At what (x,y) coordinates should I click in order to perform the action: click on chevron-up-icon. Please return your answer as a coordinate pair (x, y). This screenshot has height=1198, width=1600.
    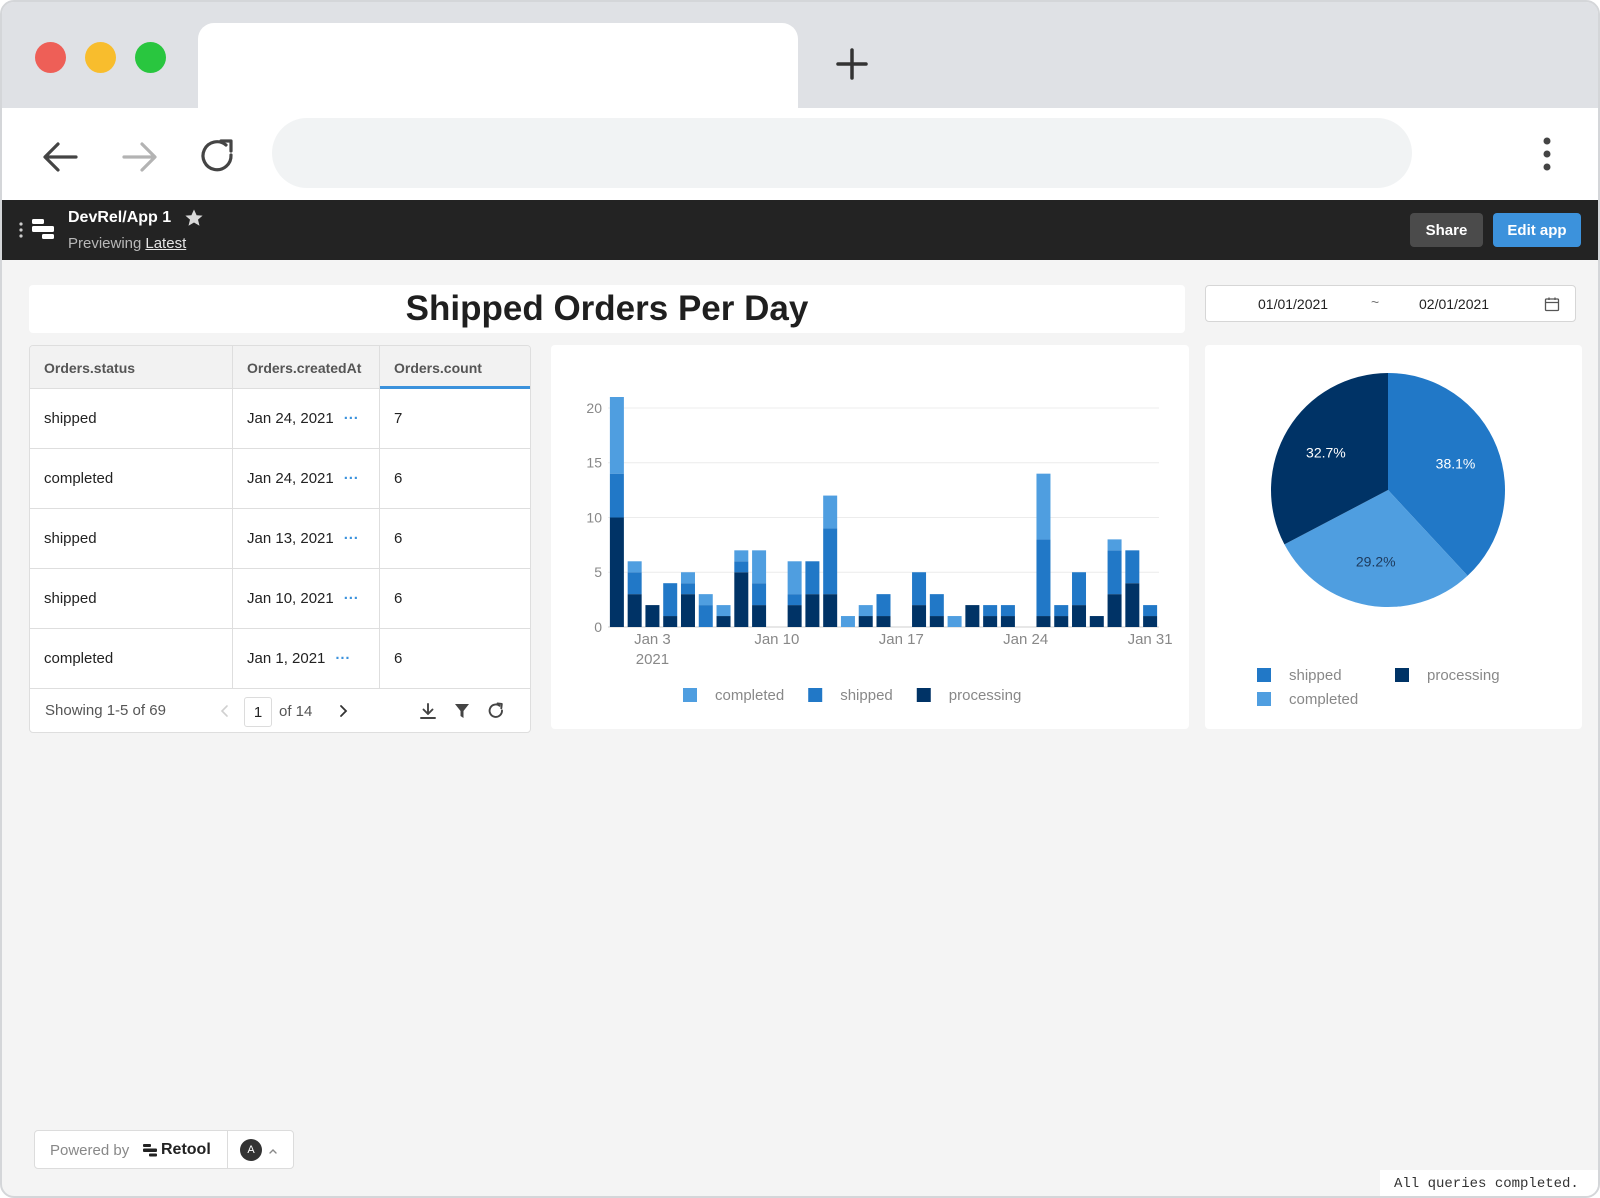
    Looking at the image, I should click on (273, 1150).